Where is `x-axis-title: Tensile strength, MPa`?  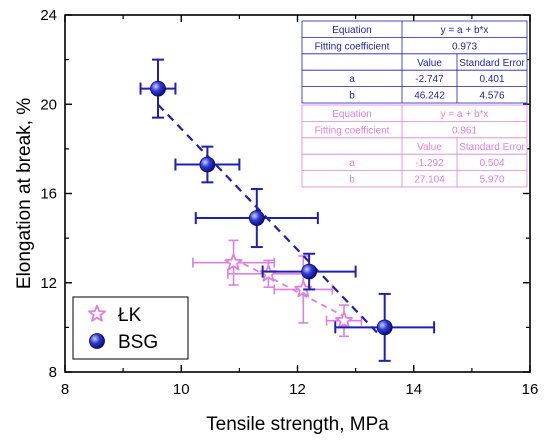
x-axis-title: Tensile strength, MPa is located at coordinates (297, 424).